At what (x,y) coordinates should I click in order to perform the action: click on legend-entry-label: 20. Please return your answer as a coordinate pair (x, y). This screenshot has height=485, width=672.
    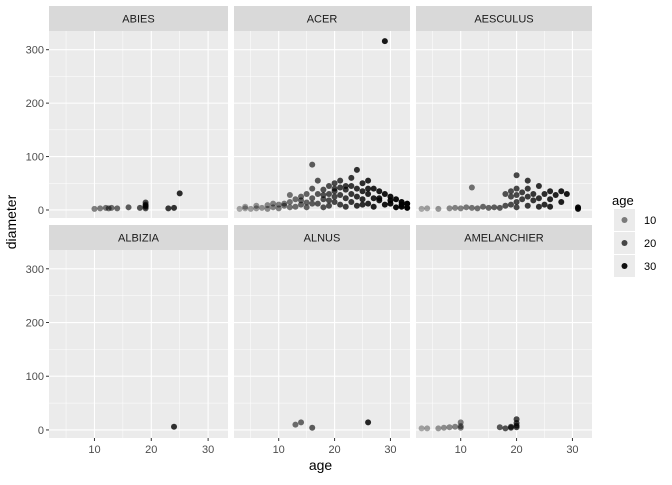
    Looking at the image, I should click on (650, 244).